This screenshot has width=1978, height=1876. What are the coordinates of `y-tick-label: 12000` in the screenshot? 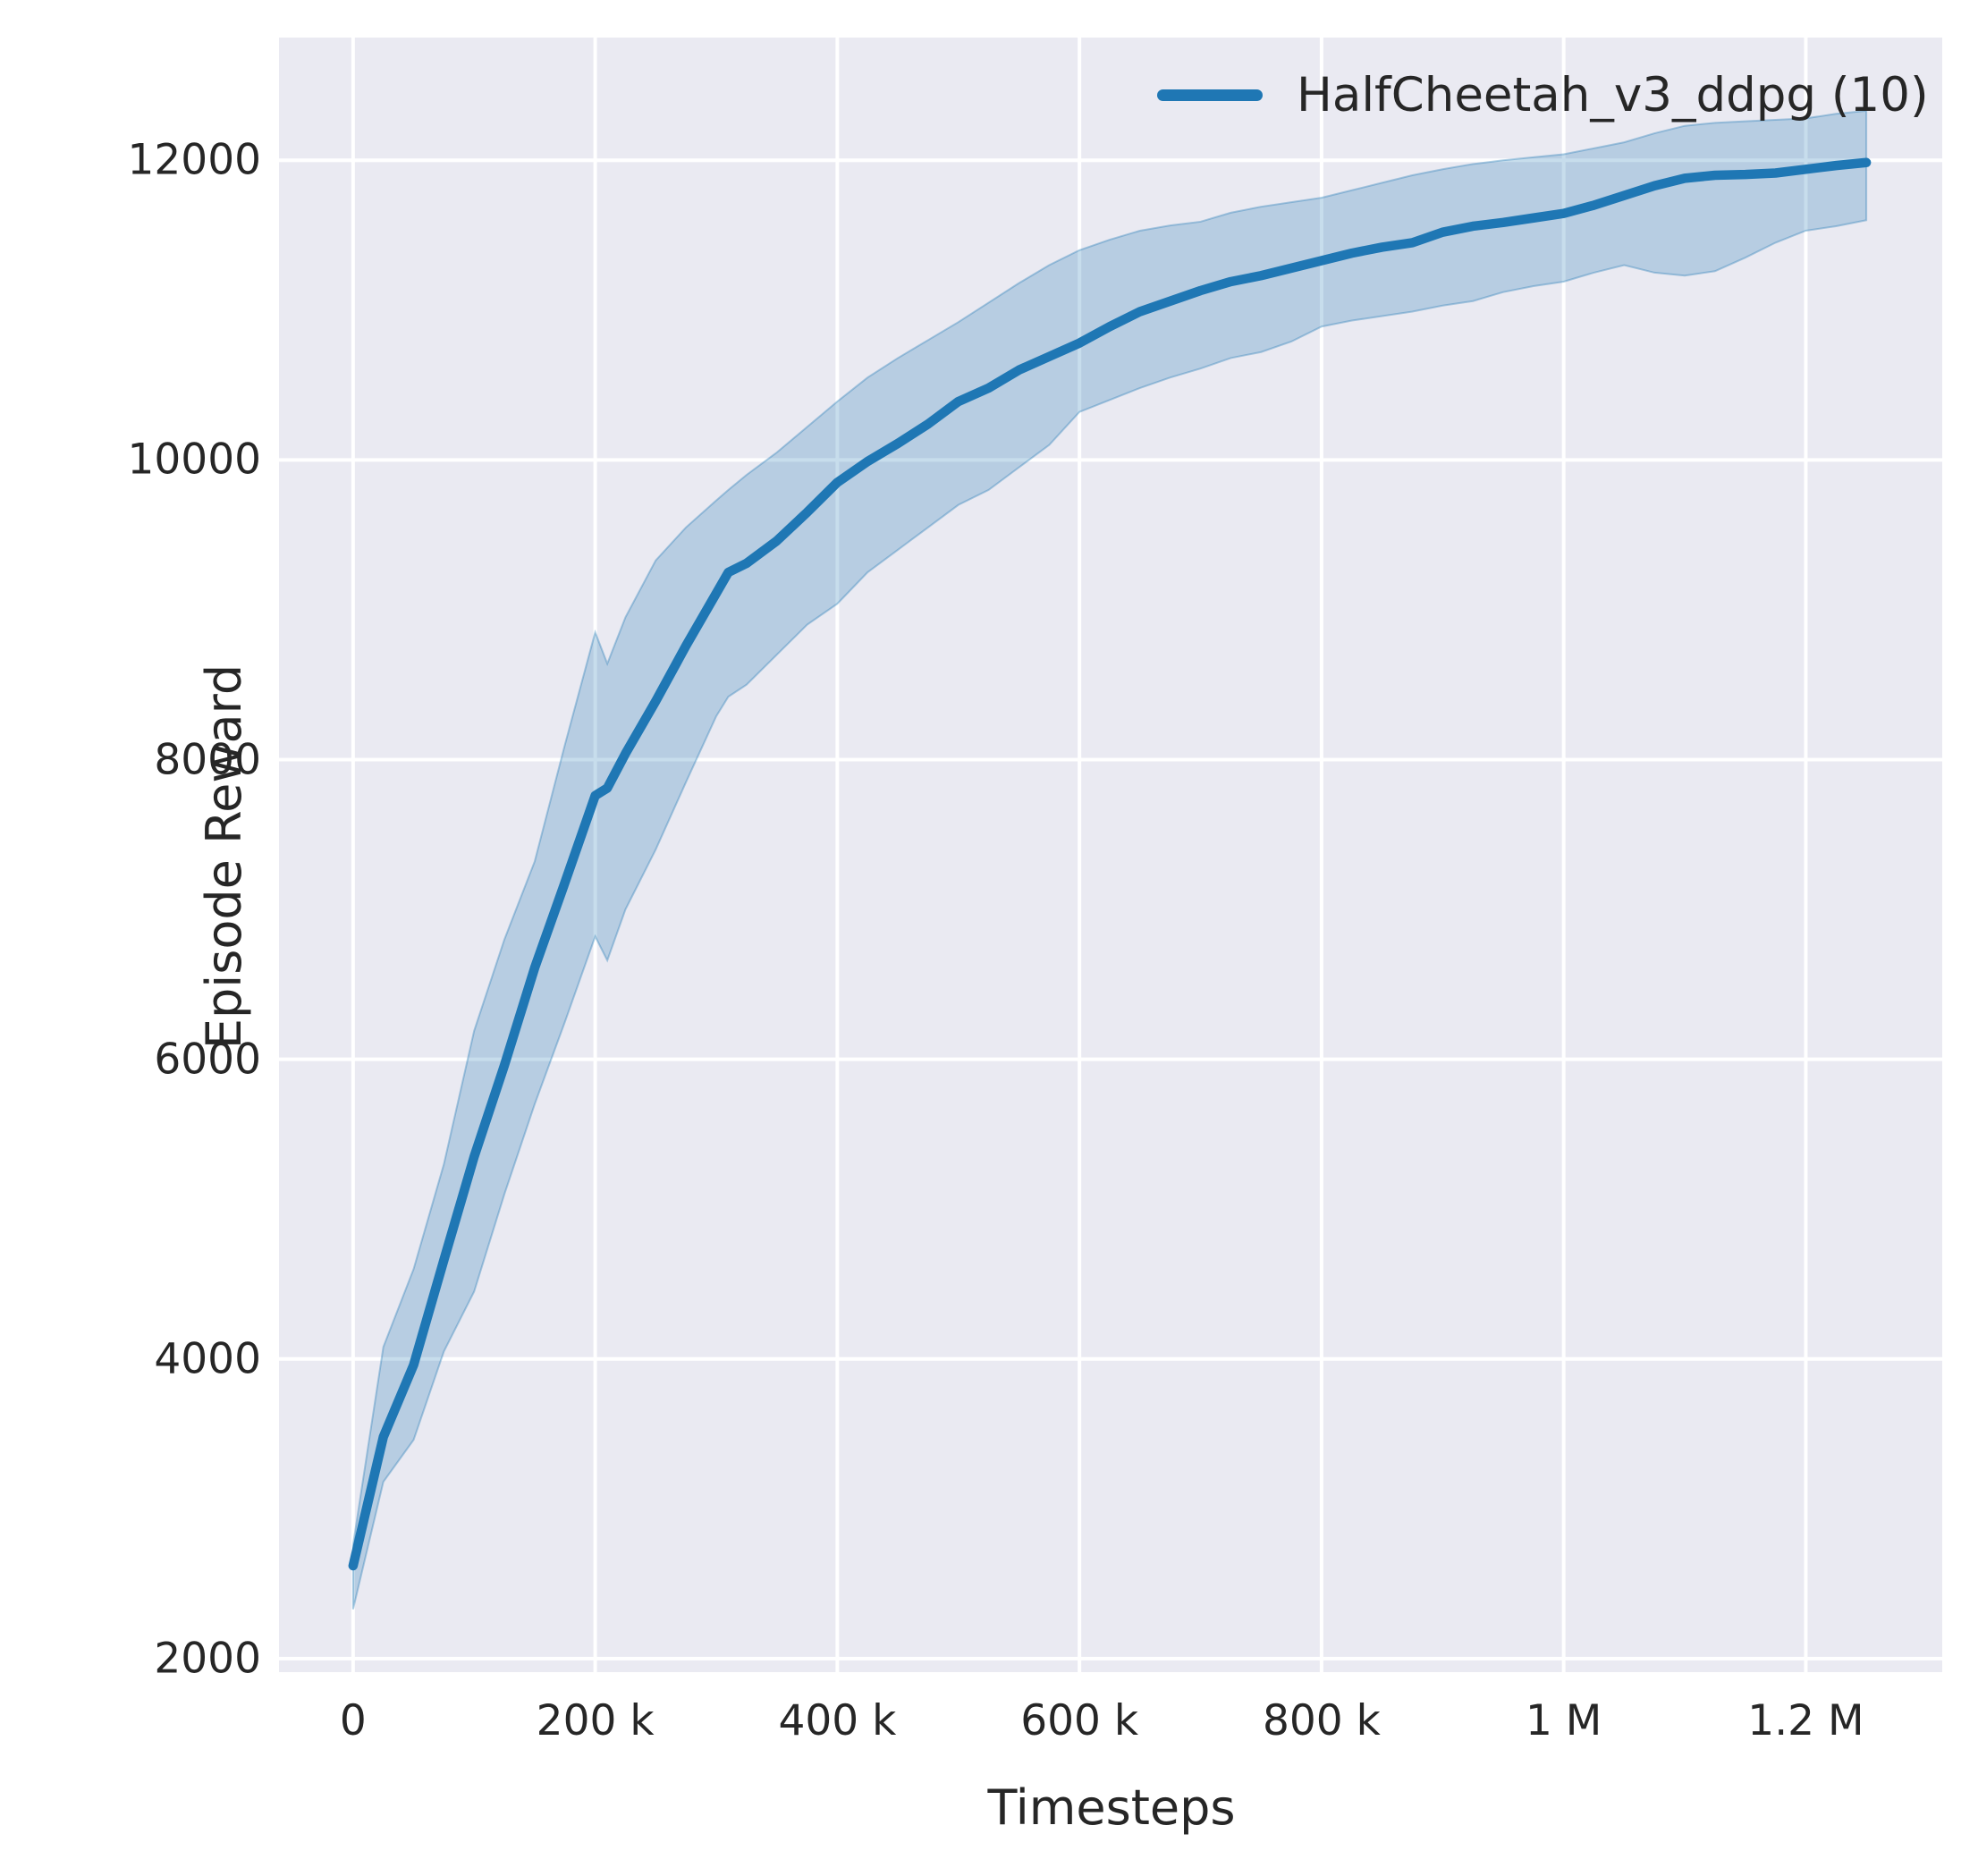 It's located at (194, 160).